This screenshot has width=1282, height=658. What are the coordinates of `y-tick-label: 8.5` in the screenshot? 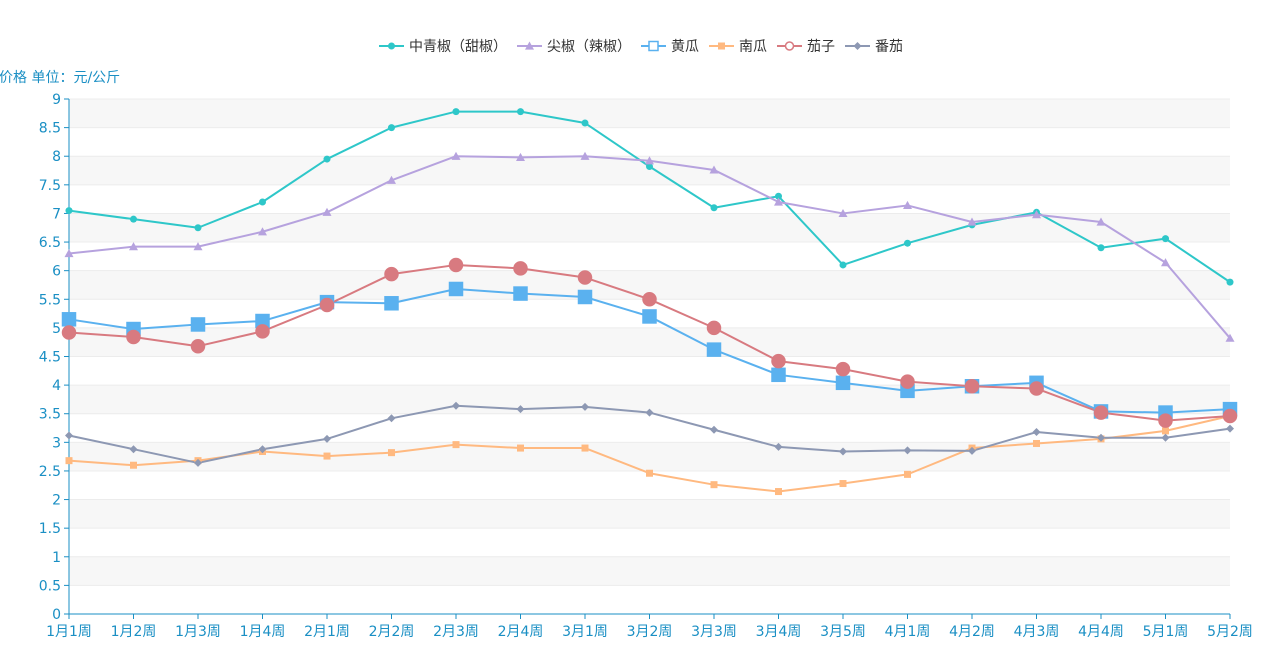 It's located at (50, 129).